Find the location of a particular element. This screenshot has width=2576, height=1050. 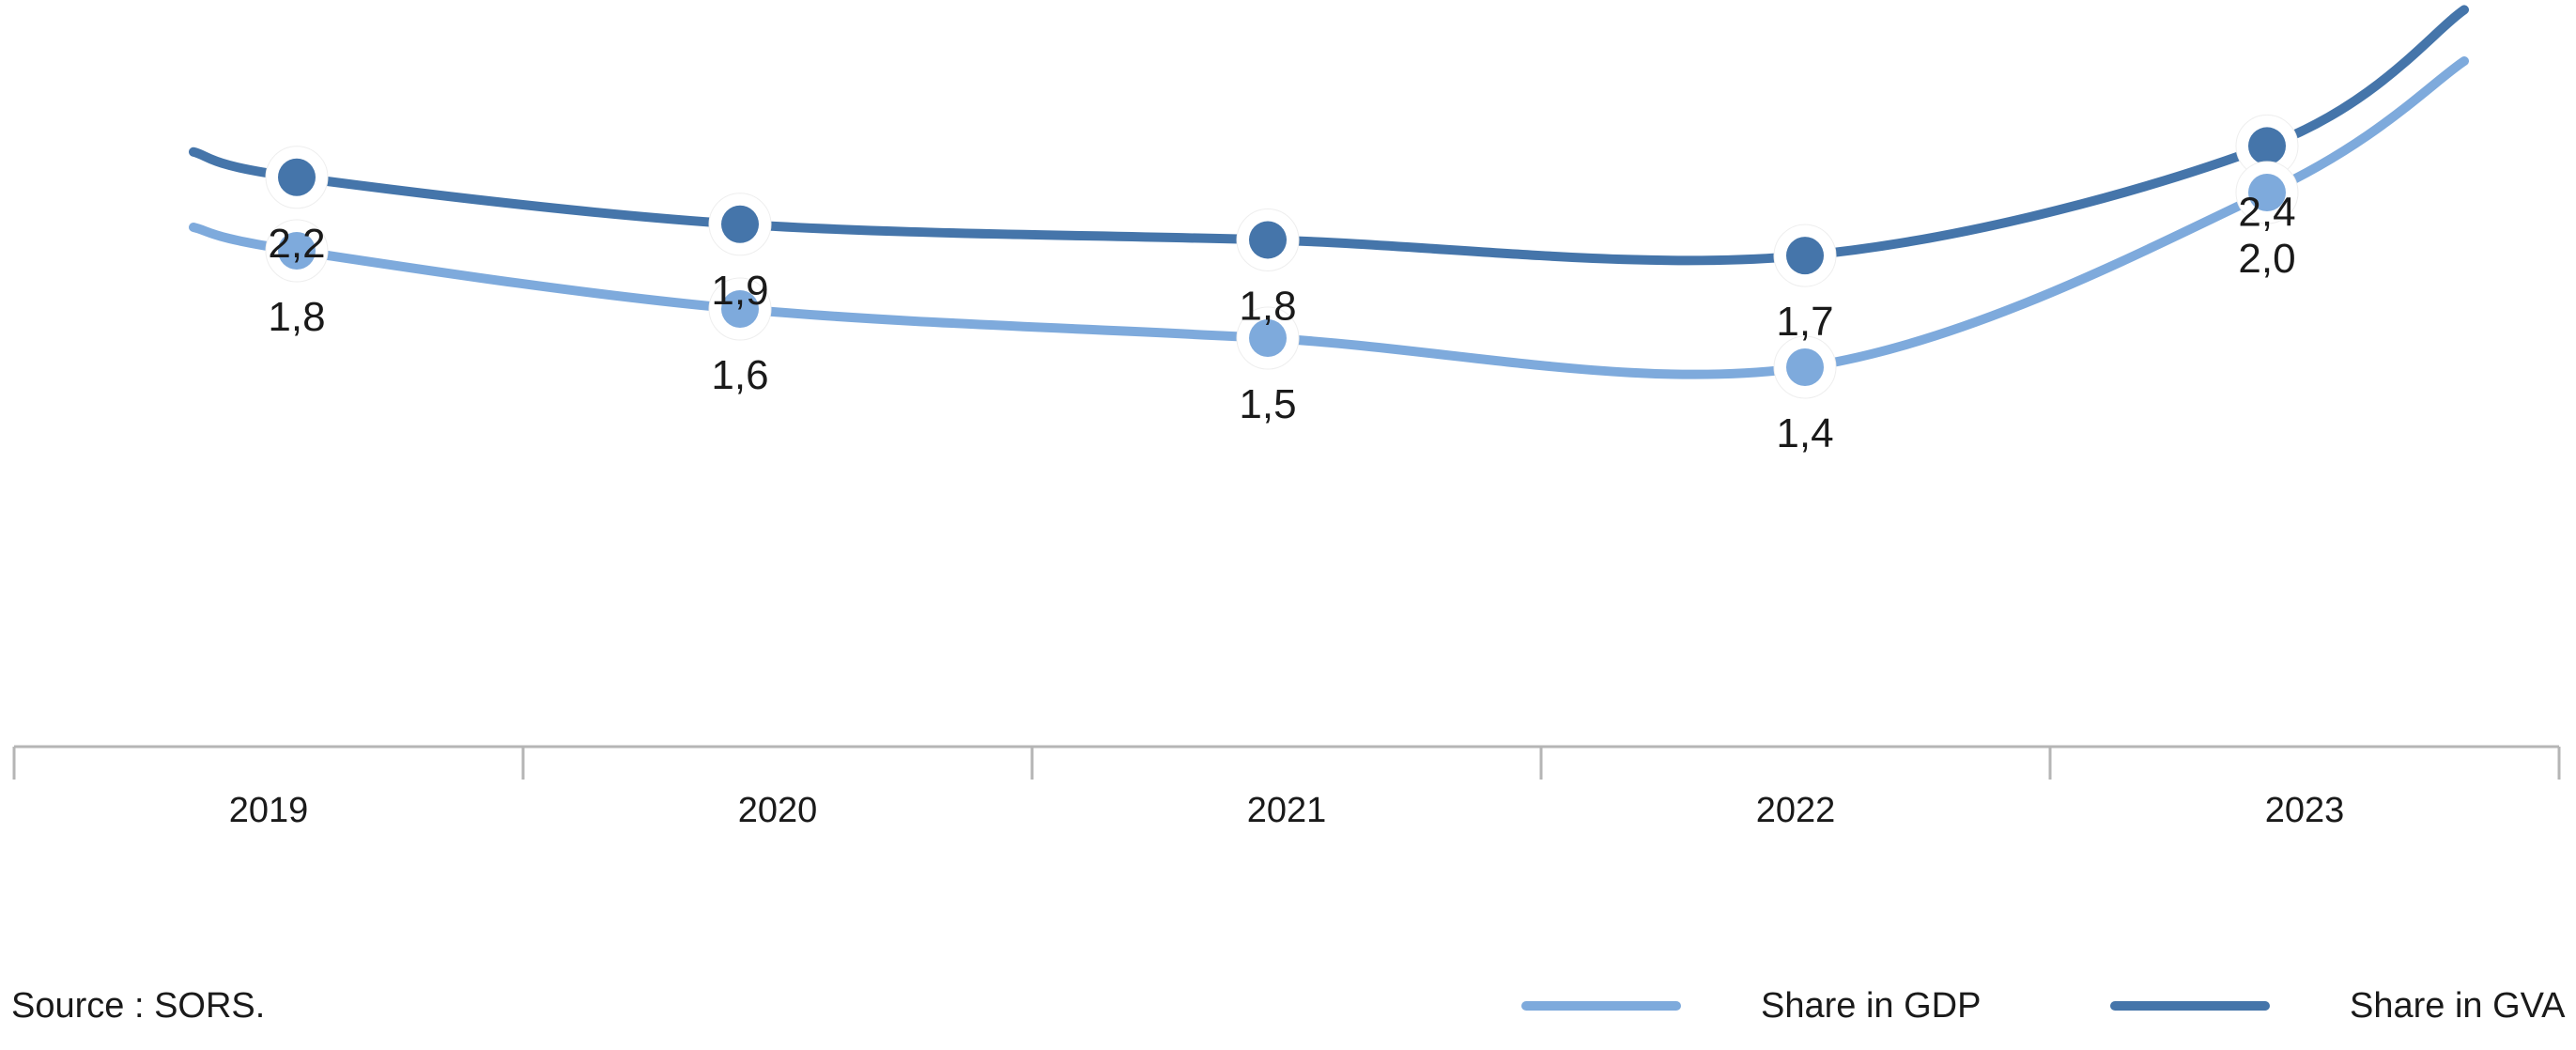

data-point-share-in-gdp-2021 is located at coordinates (1268, 338).